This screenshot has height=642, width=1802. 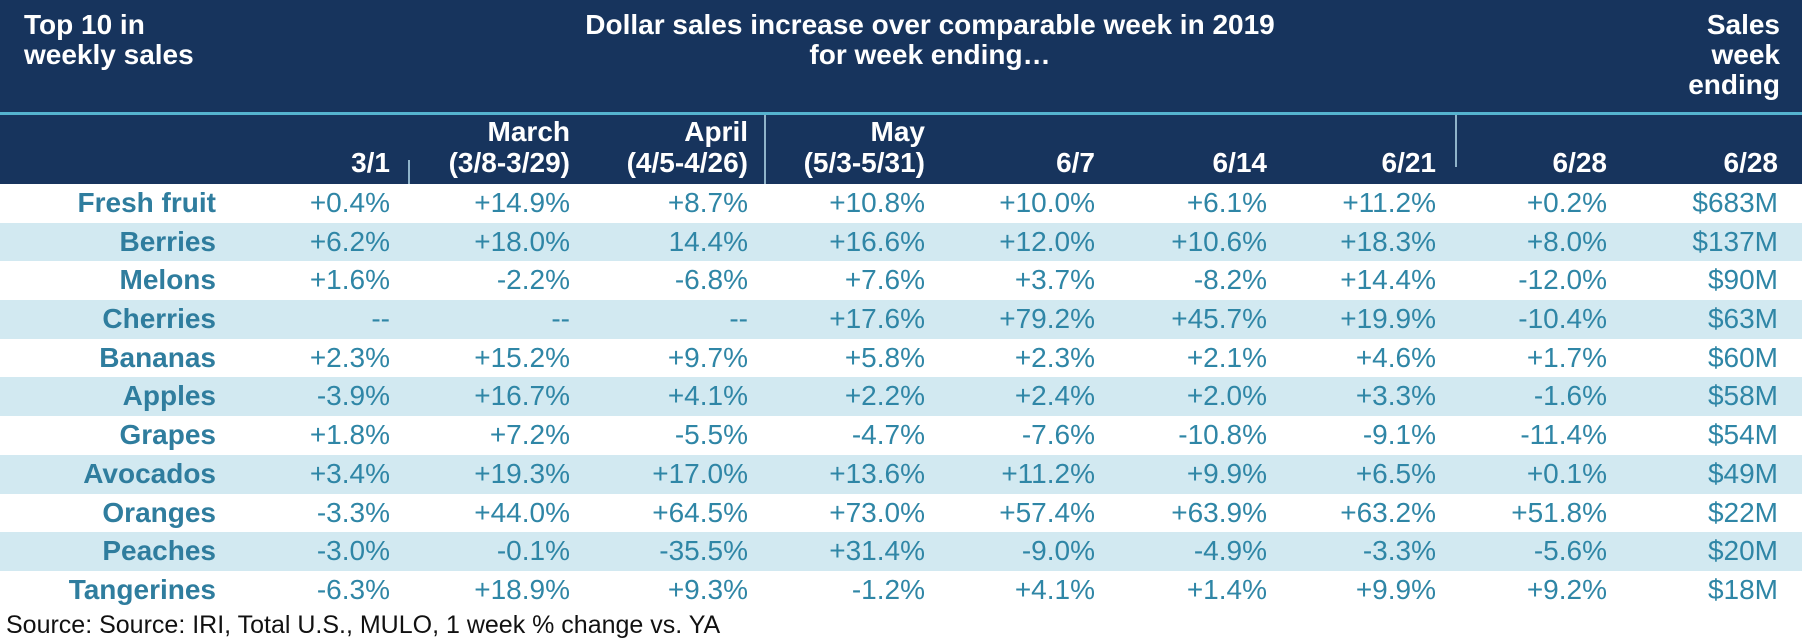 What do you see at coordinates (884, 280) in the screenshot?
I see `percent-change-cell: +7.6%` at bounding box center [884, 280].